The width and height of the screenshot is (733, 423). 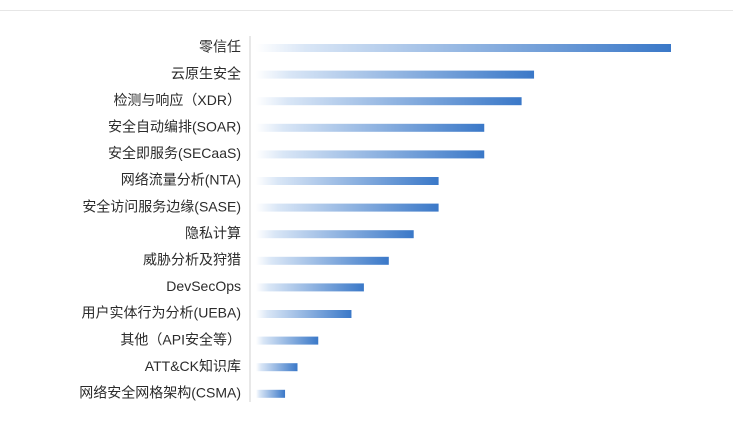 I want to click on category-label: 用户实体行为分析(UEBA), so click(x=161, y=313).